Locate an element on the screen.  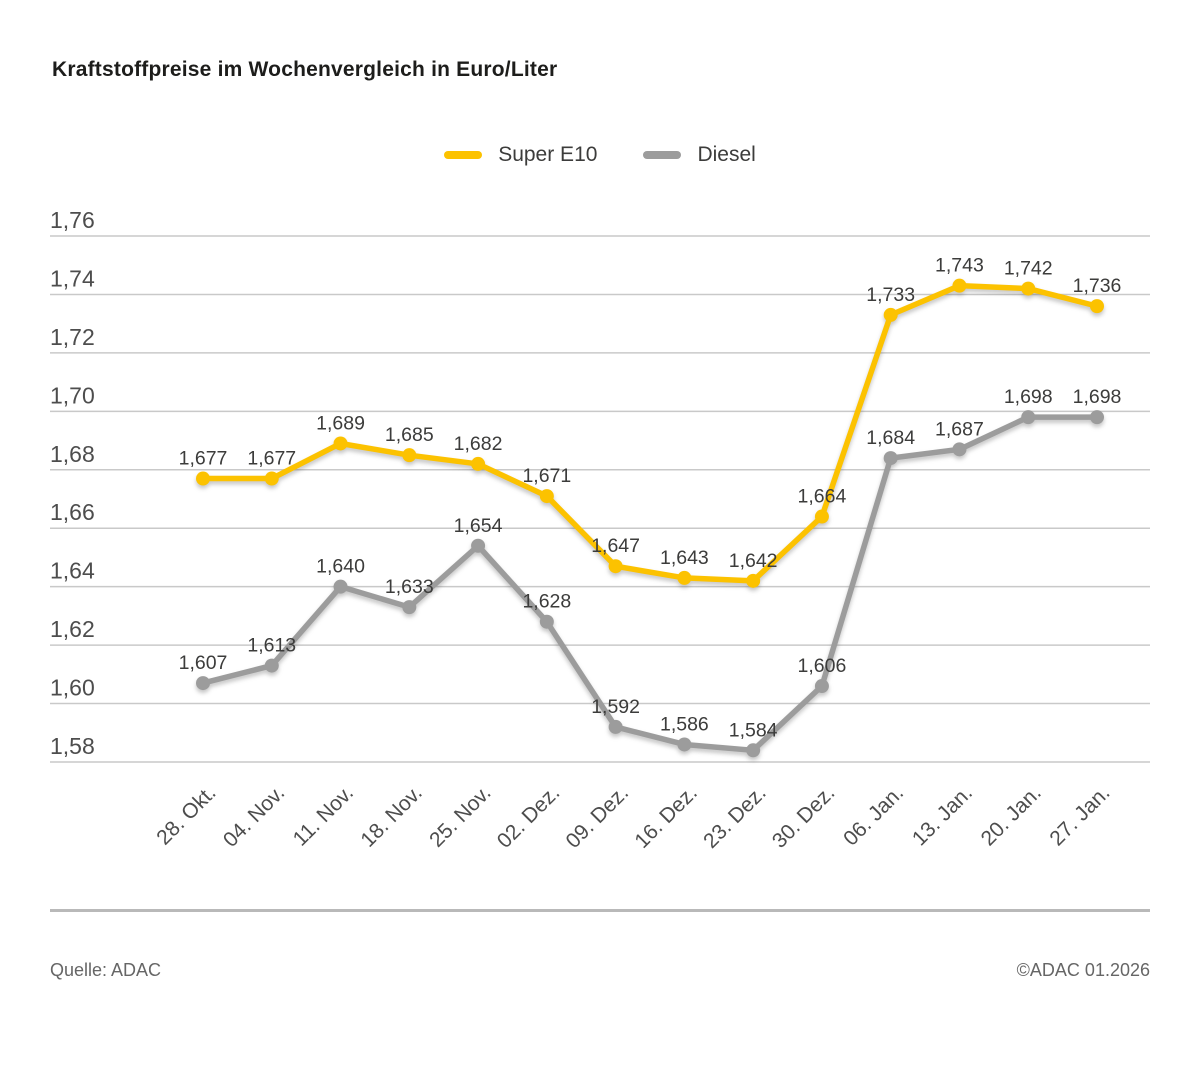
data-point-label: 1,642 is located at coordinates (753, 561).